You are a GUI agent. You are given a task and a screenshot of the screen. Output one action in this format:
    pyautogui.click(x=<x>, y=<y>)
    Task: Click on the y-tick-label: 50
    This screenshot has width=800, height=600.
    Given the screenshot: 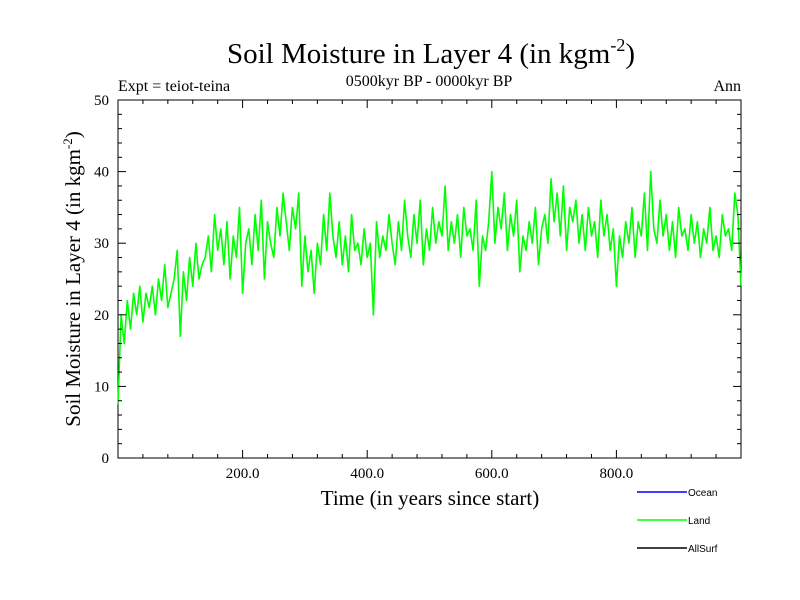 What is the action you would take?
    pyautogui.click(x=101, y=101)
    